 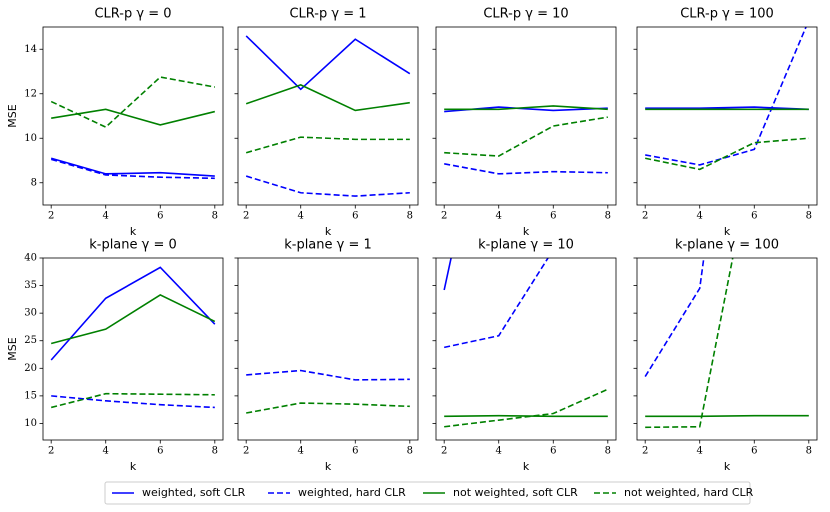 I want to click on legend-label: not weighted, hard CLR, so click(x=689, y=492).